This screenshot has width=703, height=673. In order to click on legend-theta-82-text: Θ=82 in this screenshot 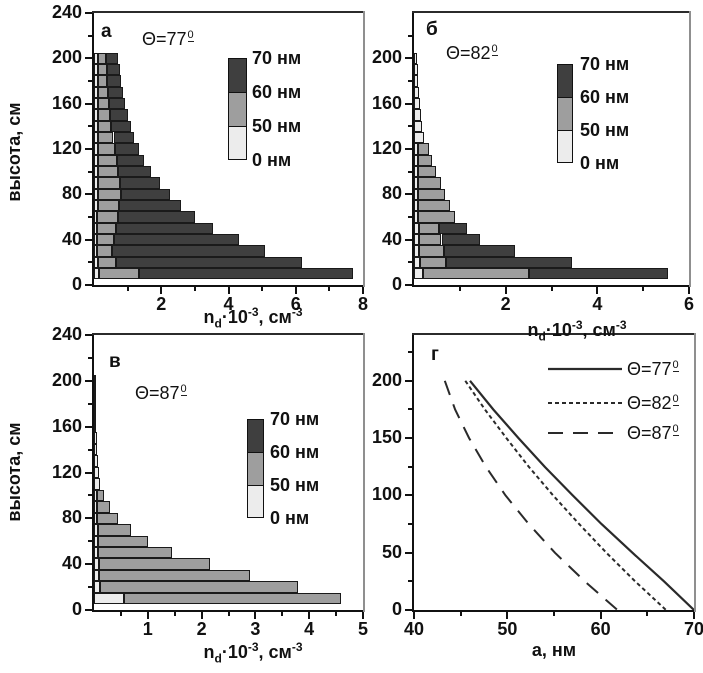, I will do `click(649, 403)`.